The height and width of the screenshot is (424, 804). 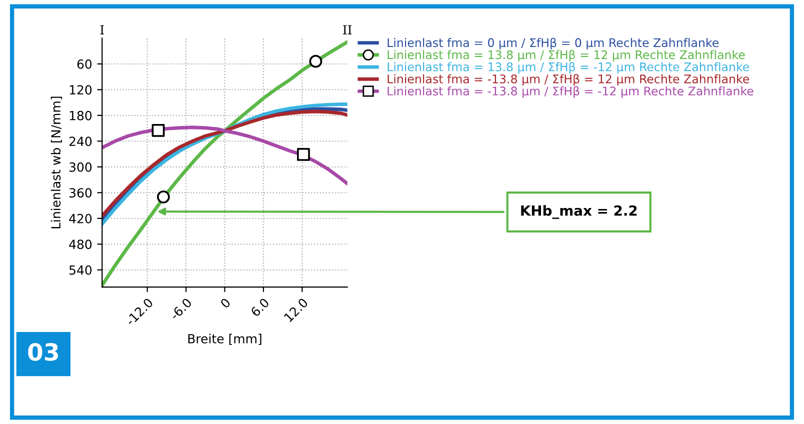 I want to click on y-axis-title: Linienlast wb [N/mm], so click(x=56, y=162).